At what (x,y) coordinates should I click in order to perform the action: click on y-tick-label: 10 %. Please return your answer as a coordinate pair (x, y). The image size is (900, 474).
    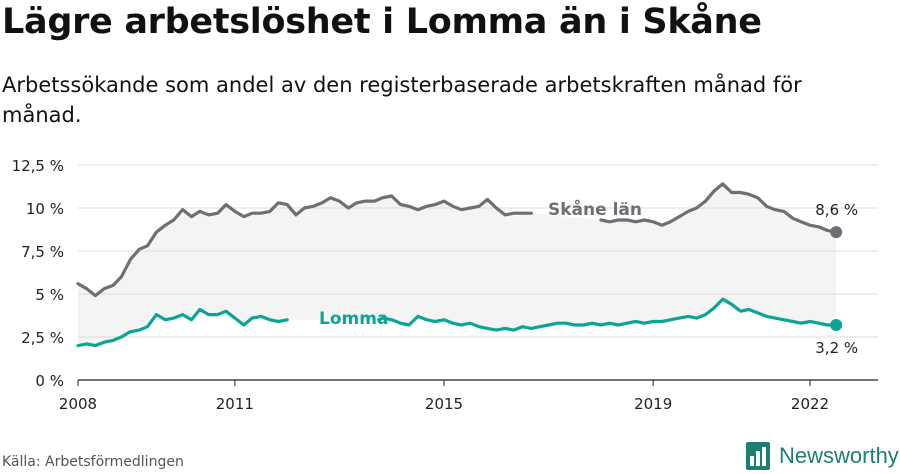
    Looking at the image, I should click on (45, 209).